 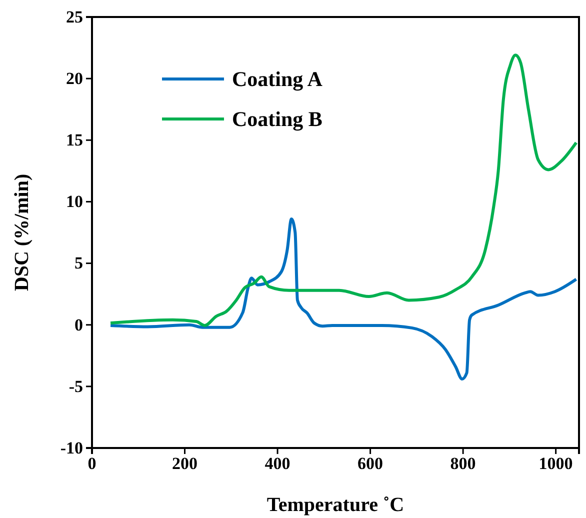 What do you see at coordinates (74, 78) in the screenshot?
I see `y-tick-label: 20` at bounding box center [74, 78].